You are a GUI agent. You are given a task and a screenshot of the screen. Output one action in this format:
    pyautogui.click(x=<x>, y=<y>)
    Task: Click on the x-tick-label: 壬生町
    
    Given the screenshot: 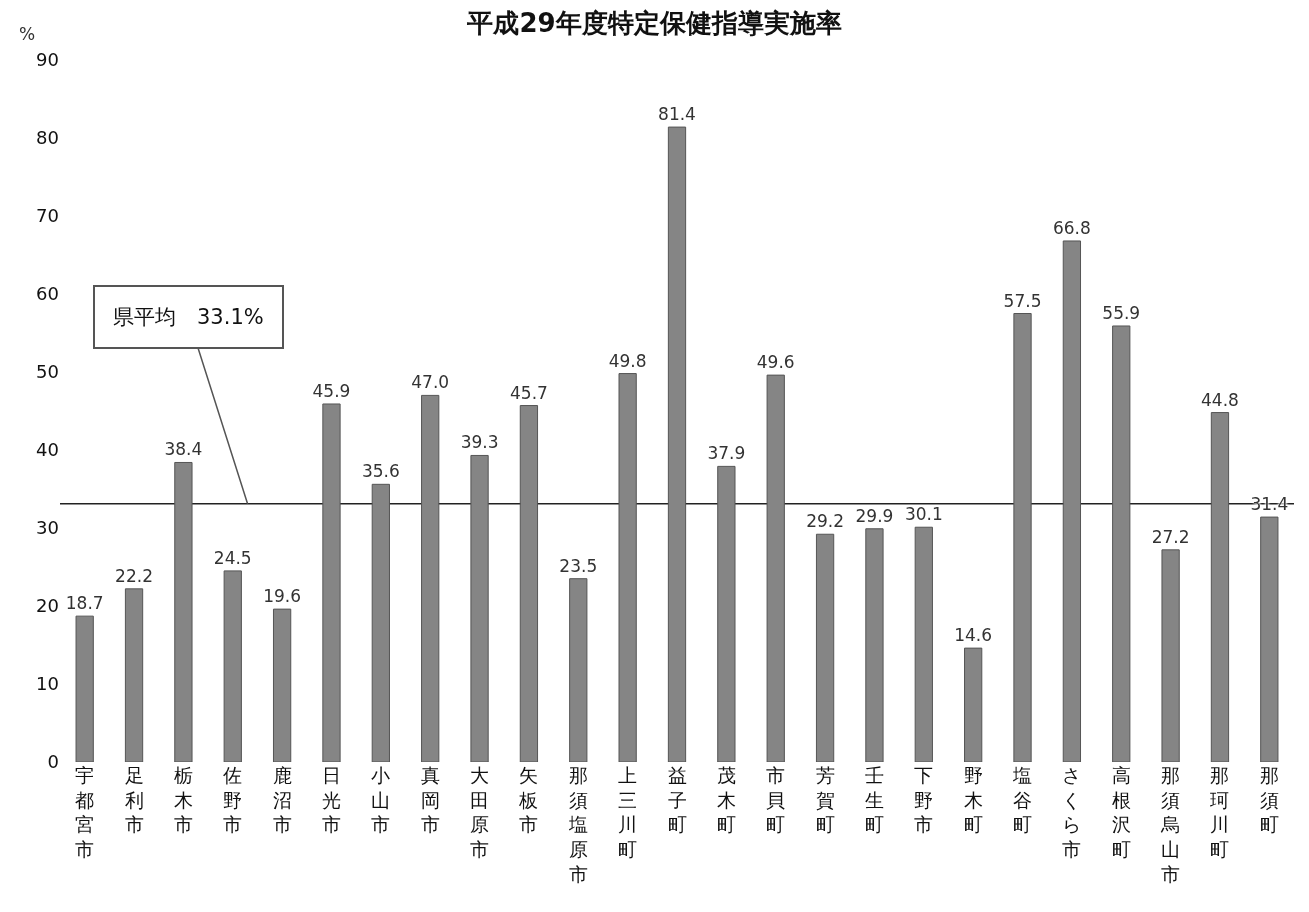 What is the action you would take?
    pyautogui.click(x=874, y=800)
    